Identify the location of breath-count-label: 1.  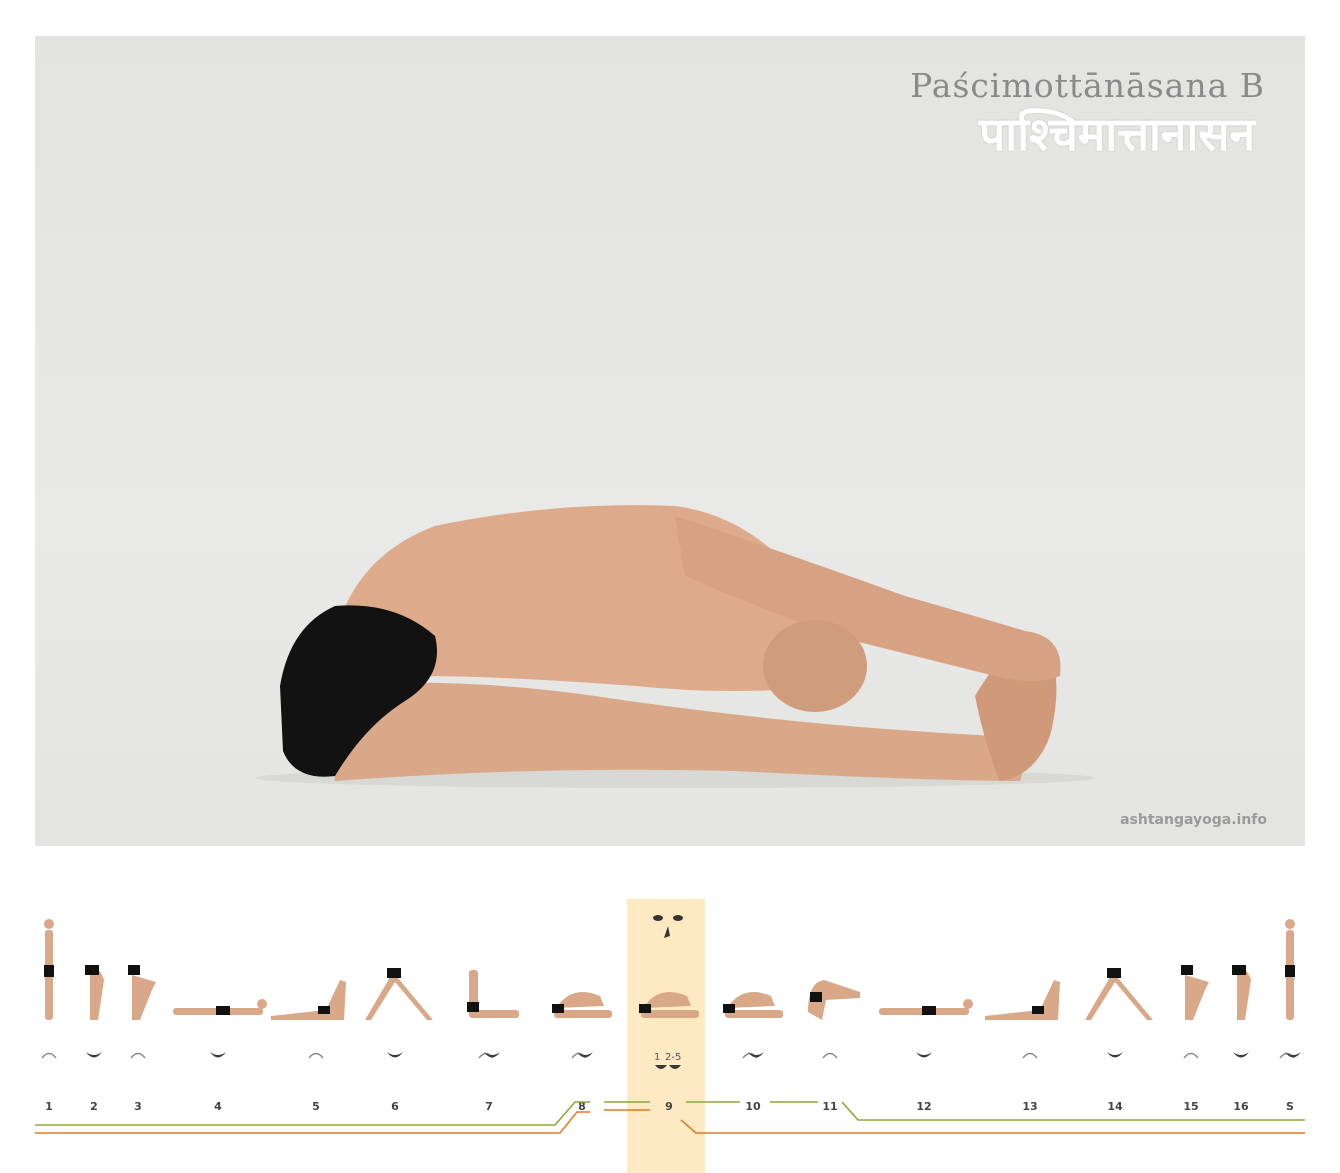
(657, 1057).